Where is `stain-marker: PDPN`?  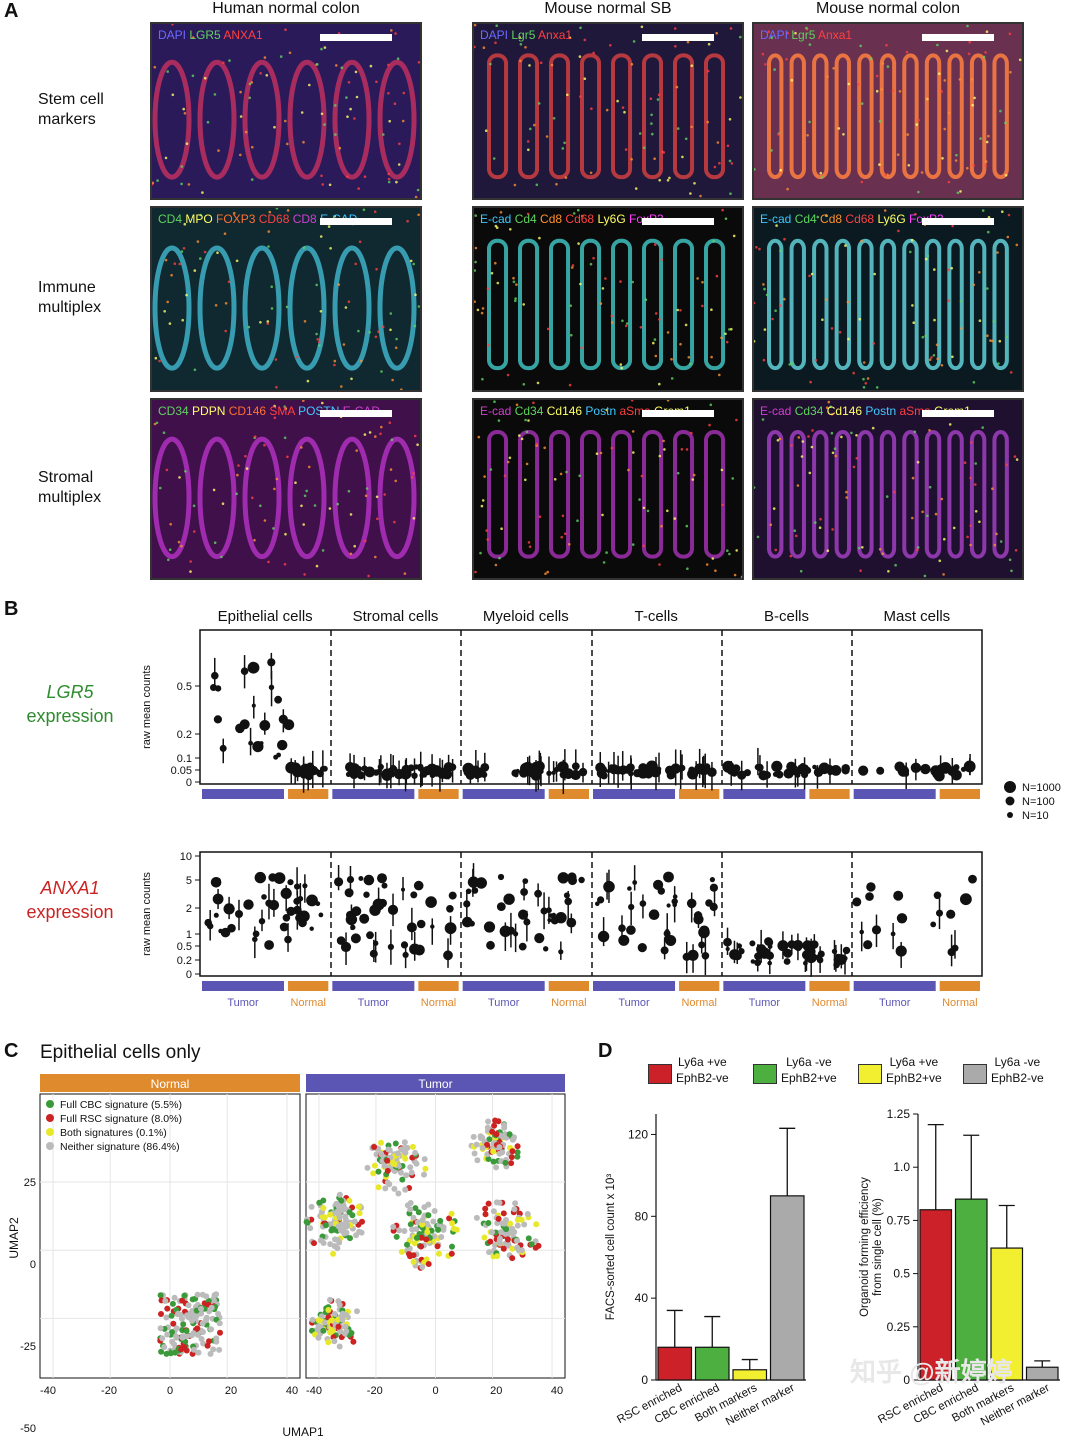 stain-marker: PDPN is located at coordinates (207, 411).